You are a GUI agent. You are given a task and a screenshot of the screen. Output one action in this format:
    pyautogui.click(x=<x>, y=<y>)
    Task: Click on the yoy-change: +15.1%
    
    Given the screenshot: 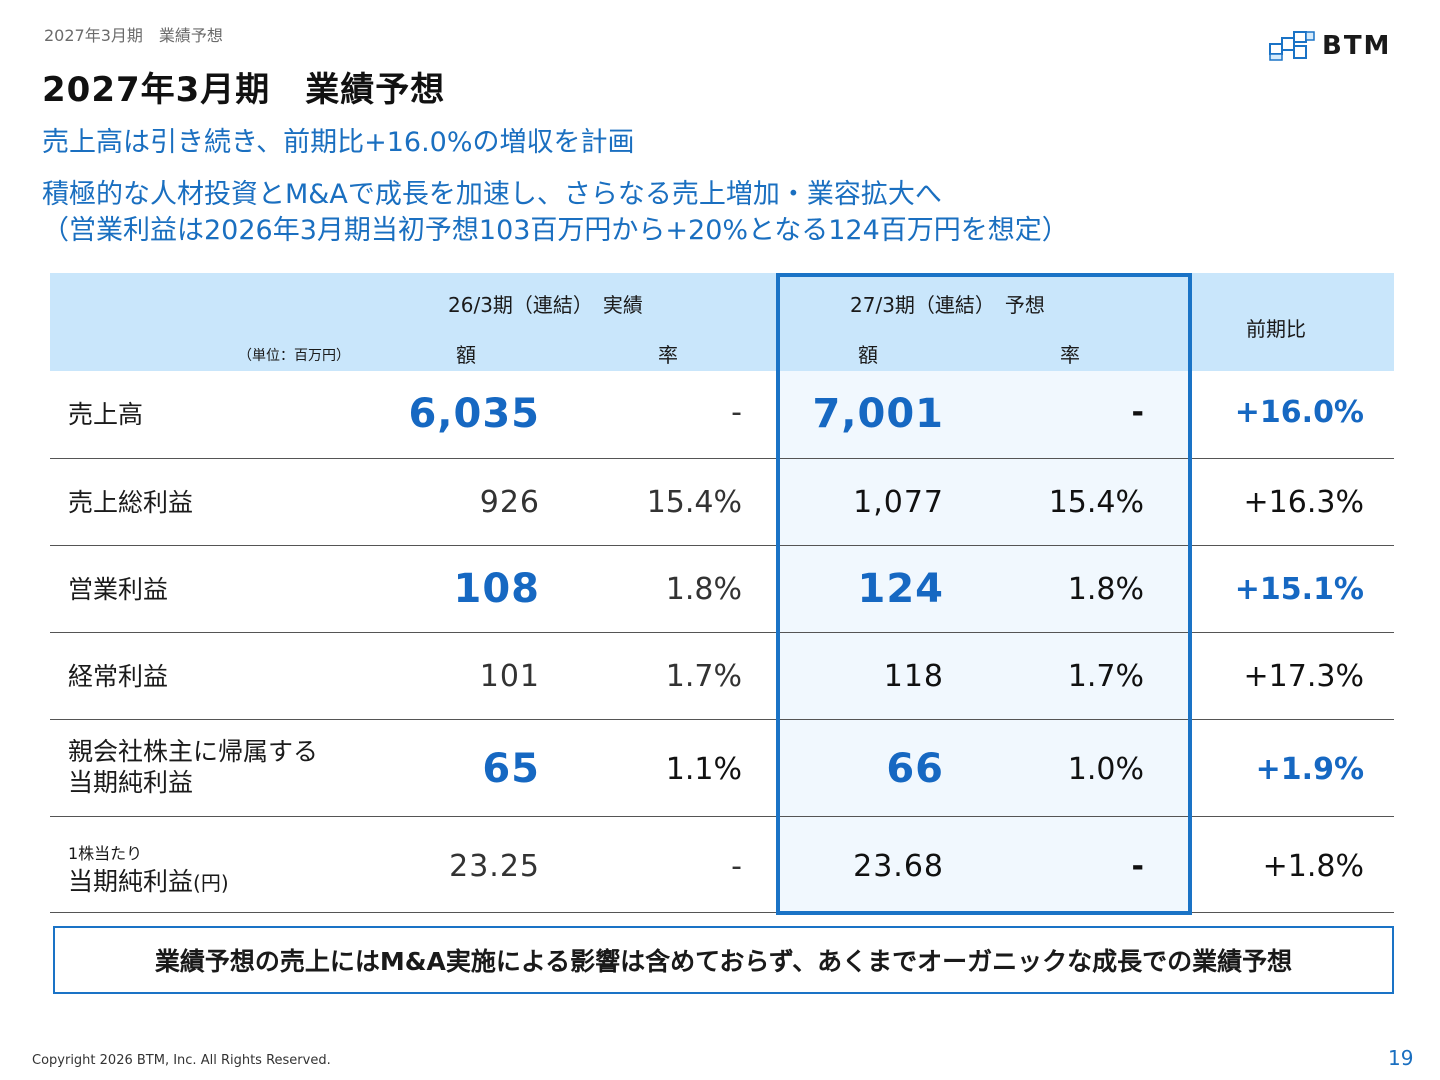 What is the action you would take?
    pyautogui.click(x=1299, y=589)
    